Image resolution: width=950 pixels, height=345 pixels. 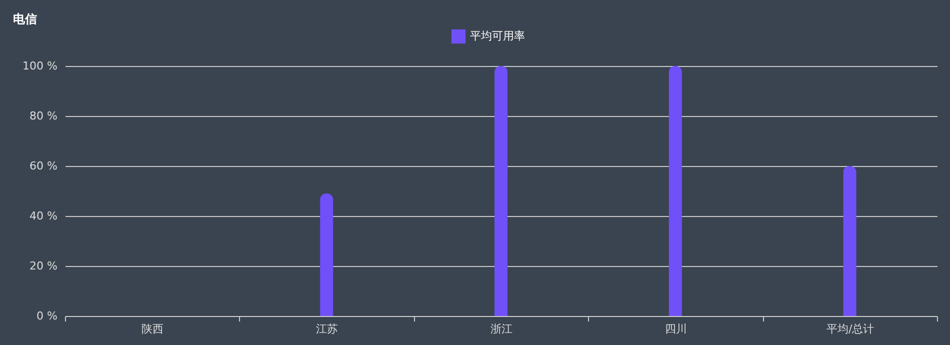 What do you see at coordinates (675, 329) in the screenshot?
I see `x-tick-label: 四川` at bounding box center [675, 329].